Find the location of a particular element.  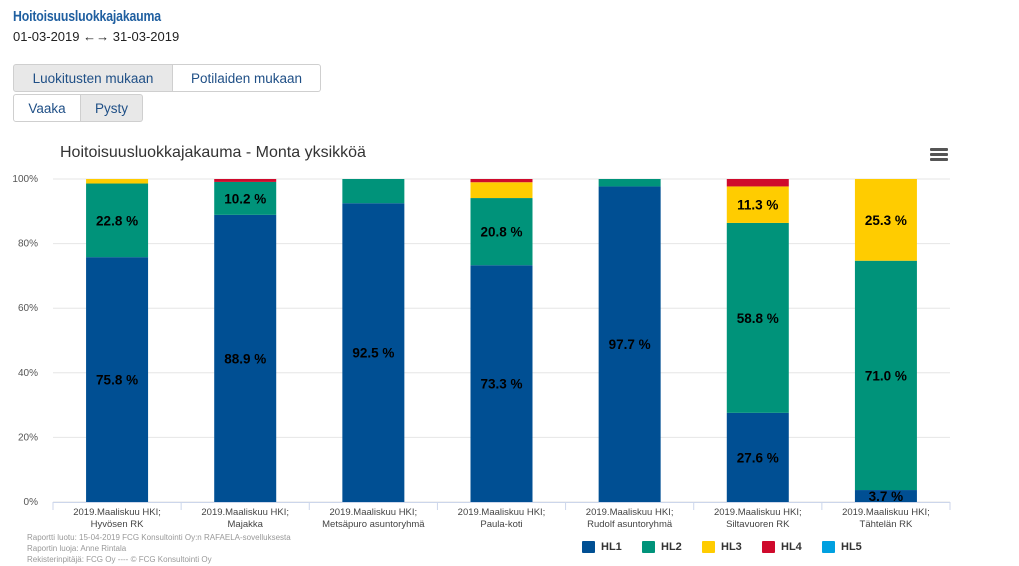

data-label: 25.3 % is located at coordinates (886, 220).